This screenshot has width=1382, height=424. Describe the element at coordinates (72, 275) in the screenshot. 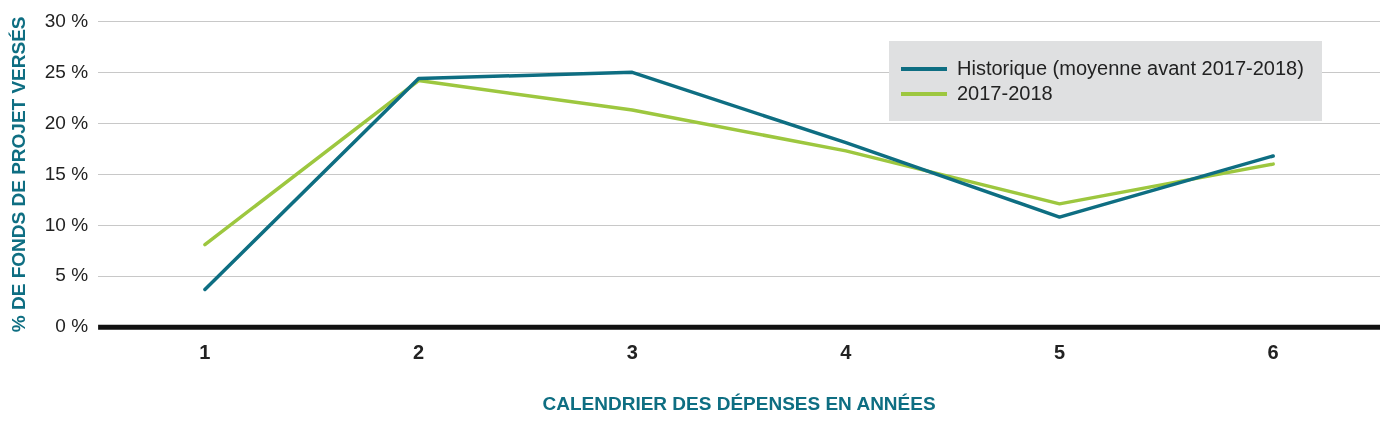

I see `y-tick-label: 5 %` at that location.